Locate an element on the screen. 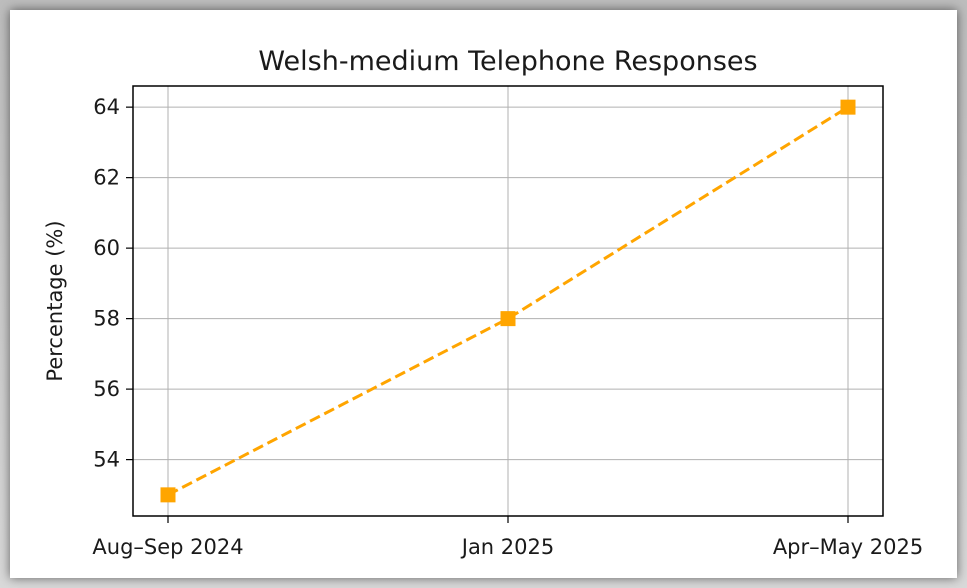 Image resolution: width=967 pixels, height=588 pixels. chart-title: Welsh-medium Telephone Responses is located at coordinates (507, 61).